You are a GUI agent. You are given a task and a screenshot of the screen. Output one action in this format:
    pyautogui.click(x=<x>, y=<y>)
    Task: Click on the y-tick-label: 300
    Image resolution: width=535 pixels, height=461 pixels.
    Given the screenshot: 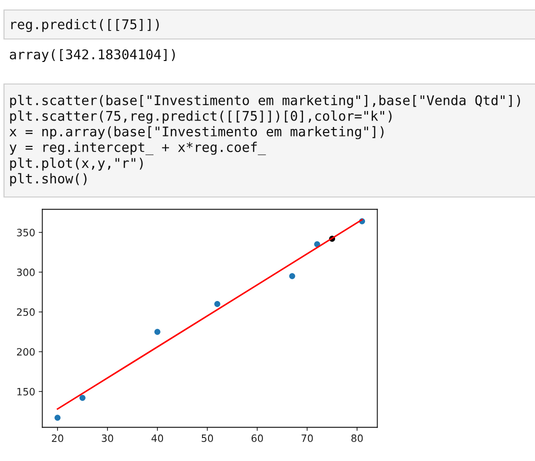 What is the action you would take?
    pyautogui.click(x=26, y=272)
    